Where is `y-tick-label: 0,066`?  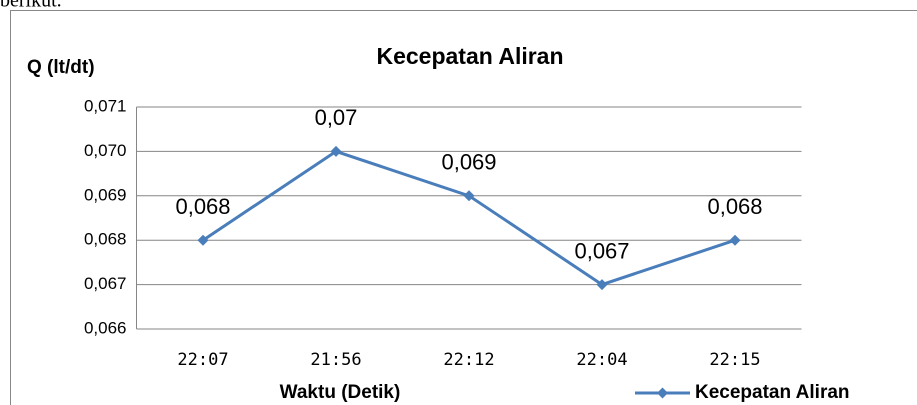
y-tick-label: 0,066 is located at coordinates (105, 327).